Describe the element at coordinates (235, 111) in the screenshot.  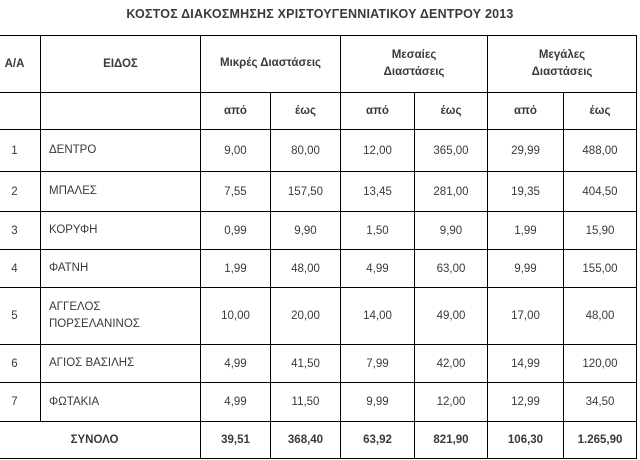
I see `subheader-small-from: από` at that location.